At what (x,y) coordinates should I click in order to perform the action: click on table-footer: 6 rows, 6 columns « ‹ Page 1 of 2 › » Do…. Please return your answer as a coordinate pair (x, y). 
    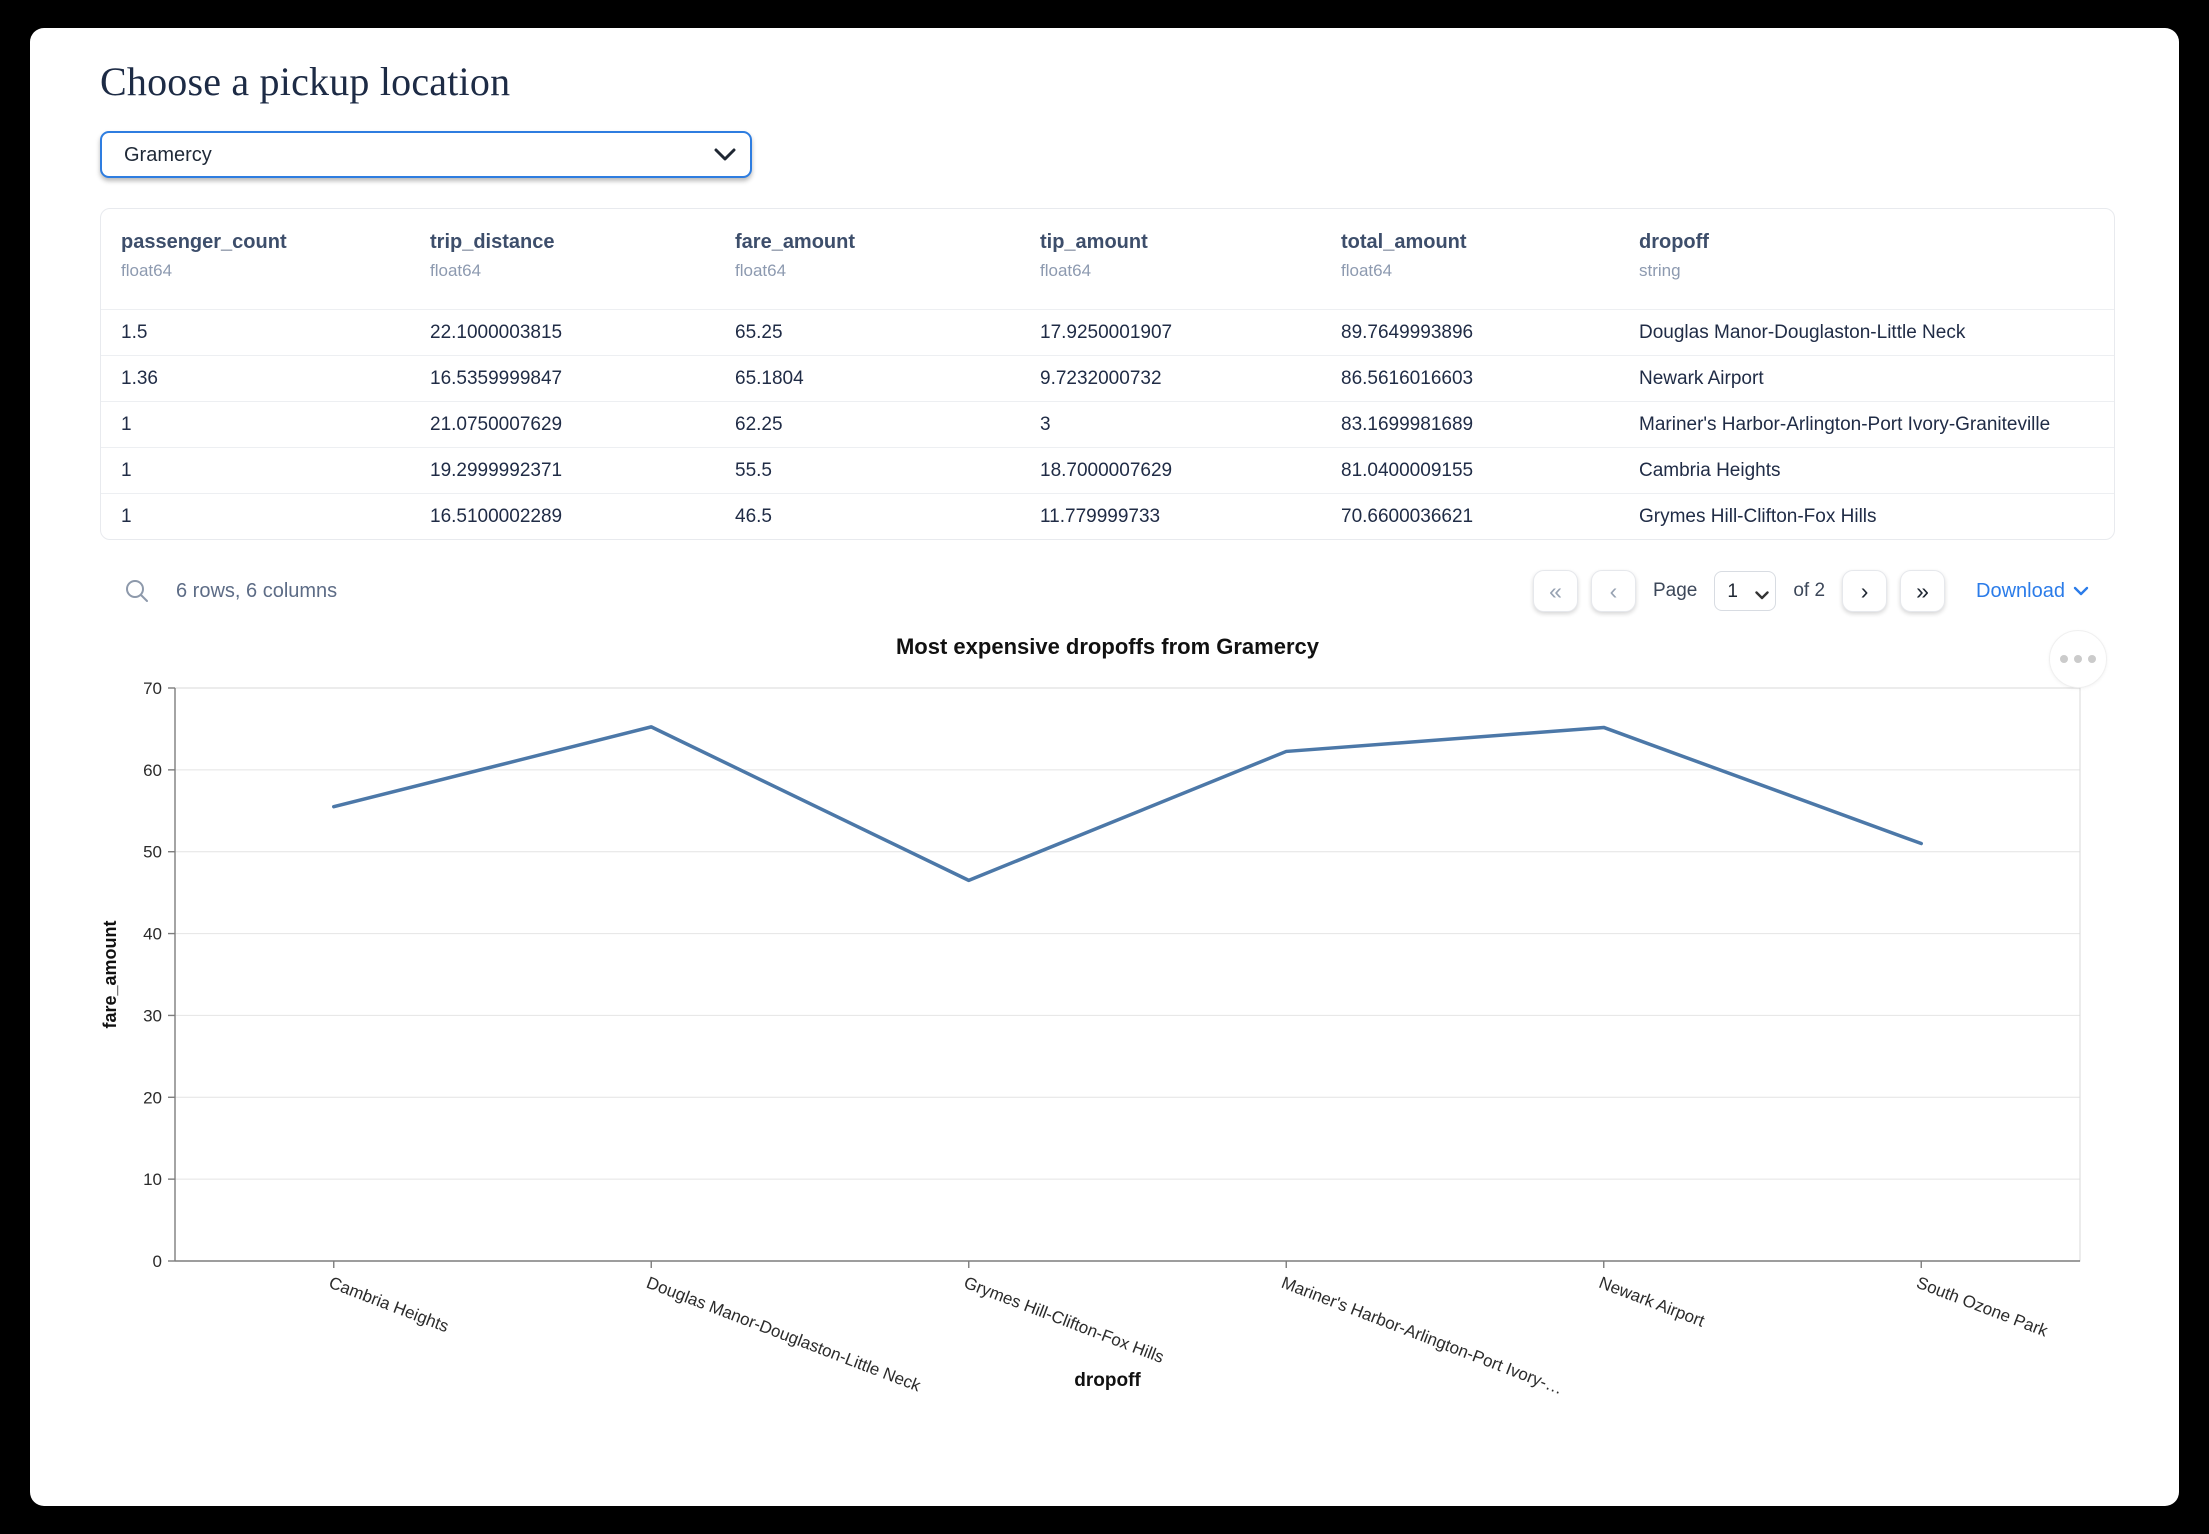
    Looking at the image, I should click on (1107, 591).